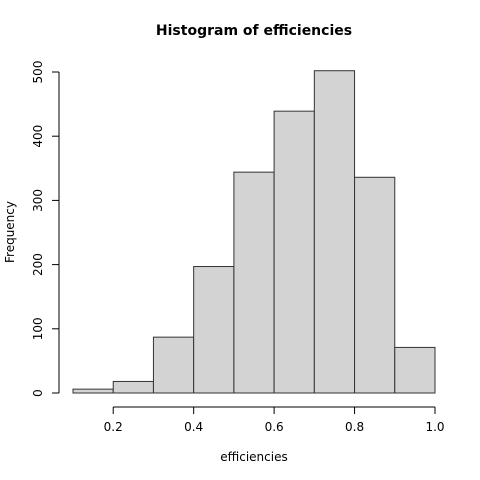 Image resolution: width=480 pixels, height=480 pixels. Describe the element at coordinates (38, 264) in the screenshot. I see `y-tick-label: 200` at that location.